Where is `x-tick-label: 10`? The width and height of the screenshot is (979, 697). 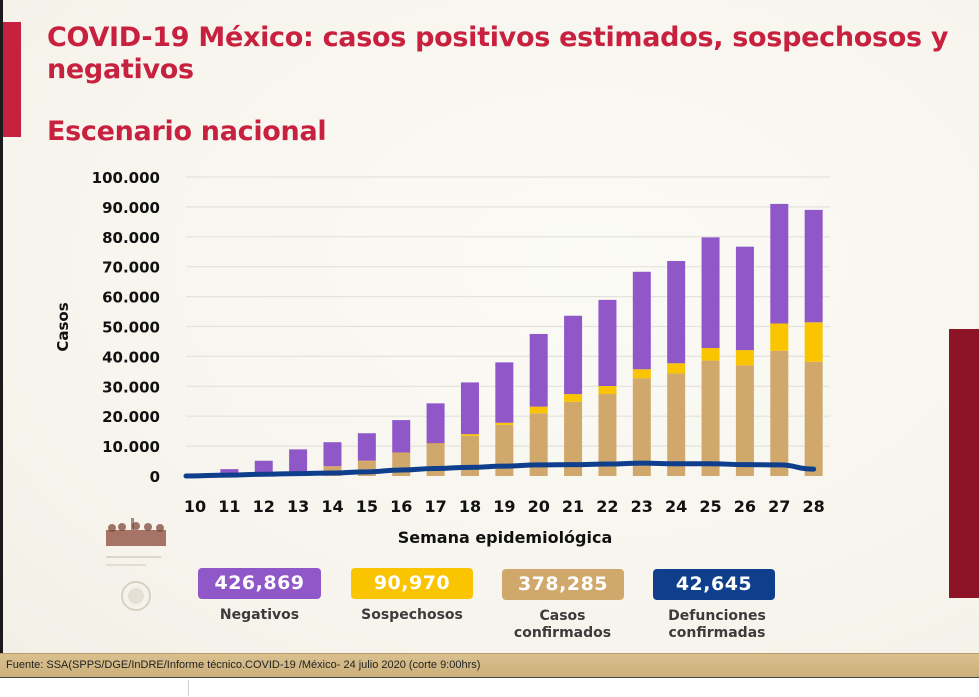
x-tick-label: 10 is located at coordinates (195, 506).